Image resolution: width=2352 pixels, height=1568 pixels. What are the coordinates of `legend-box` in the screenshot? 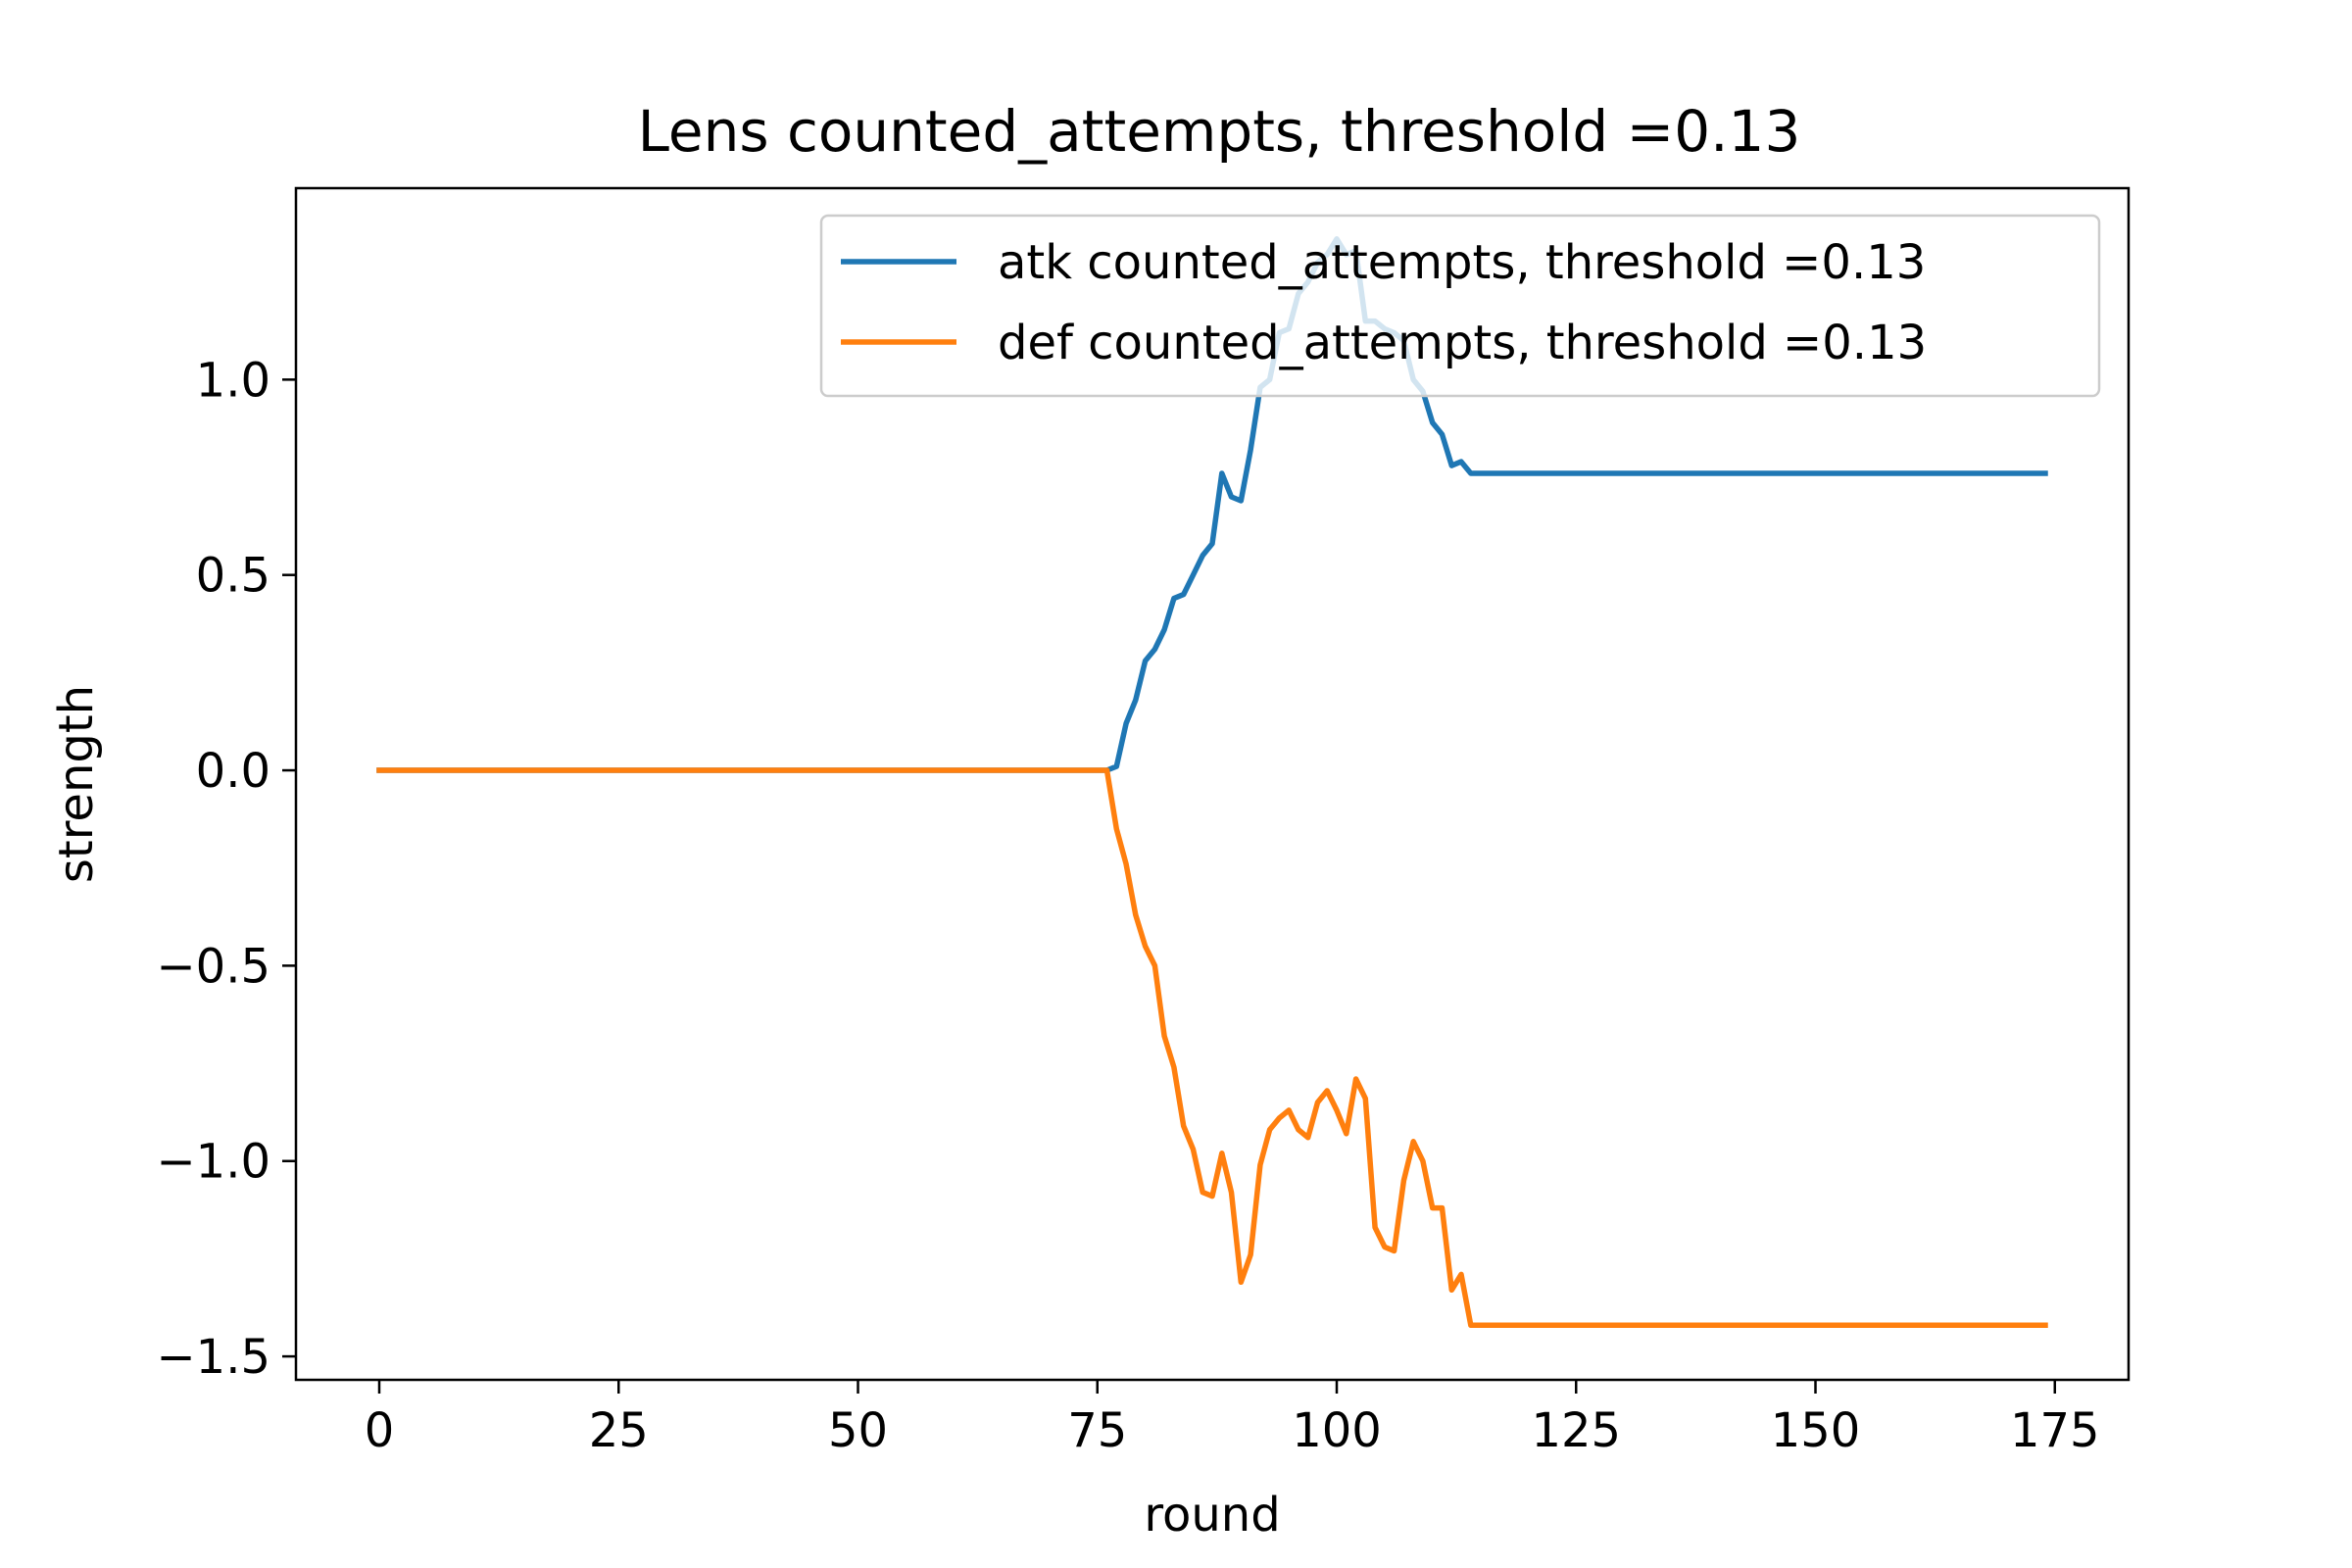 It's located at (1460, 306).